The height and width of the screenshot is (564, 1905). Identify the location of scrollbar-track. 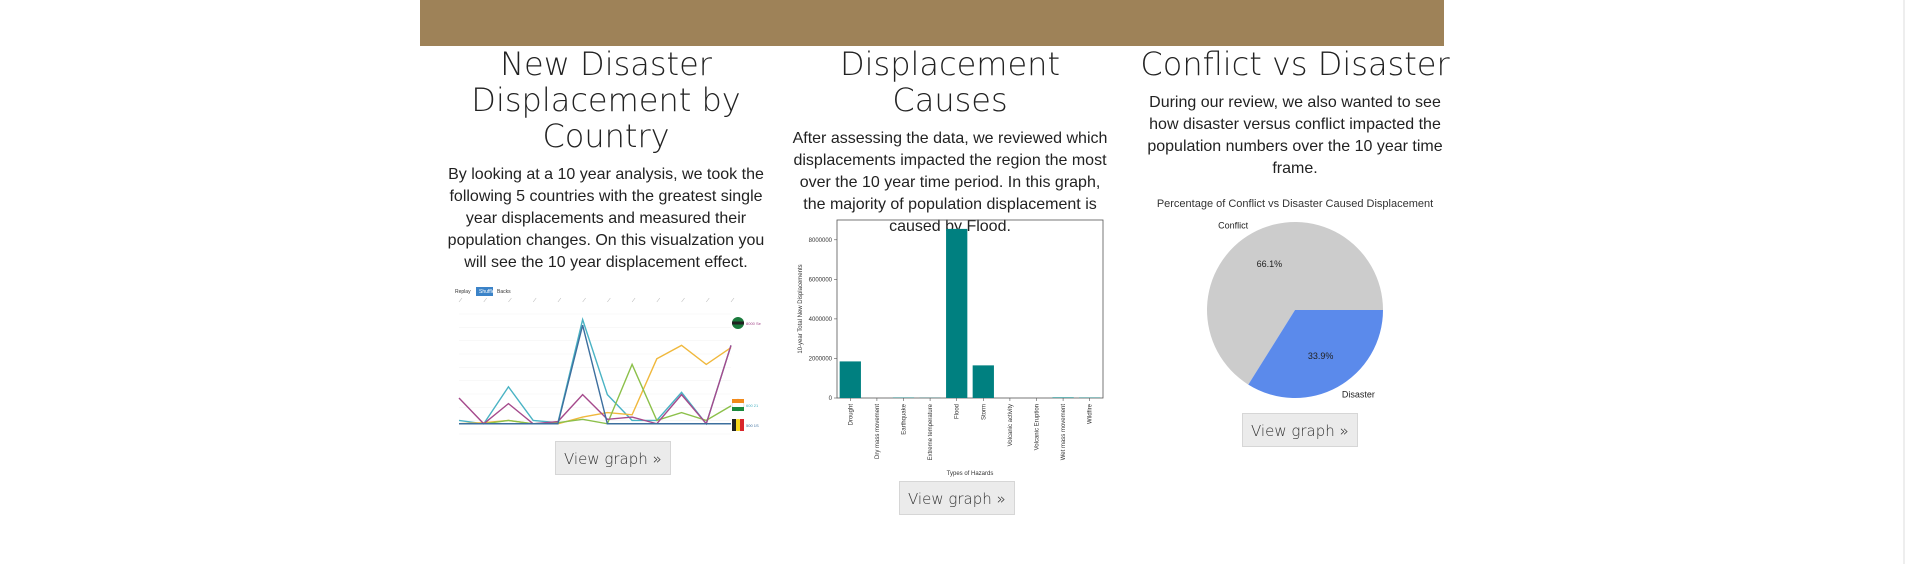
(1904, 282).